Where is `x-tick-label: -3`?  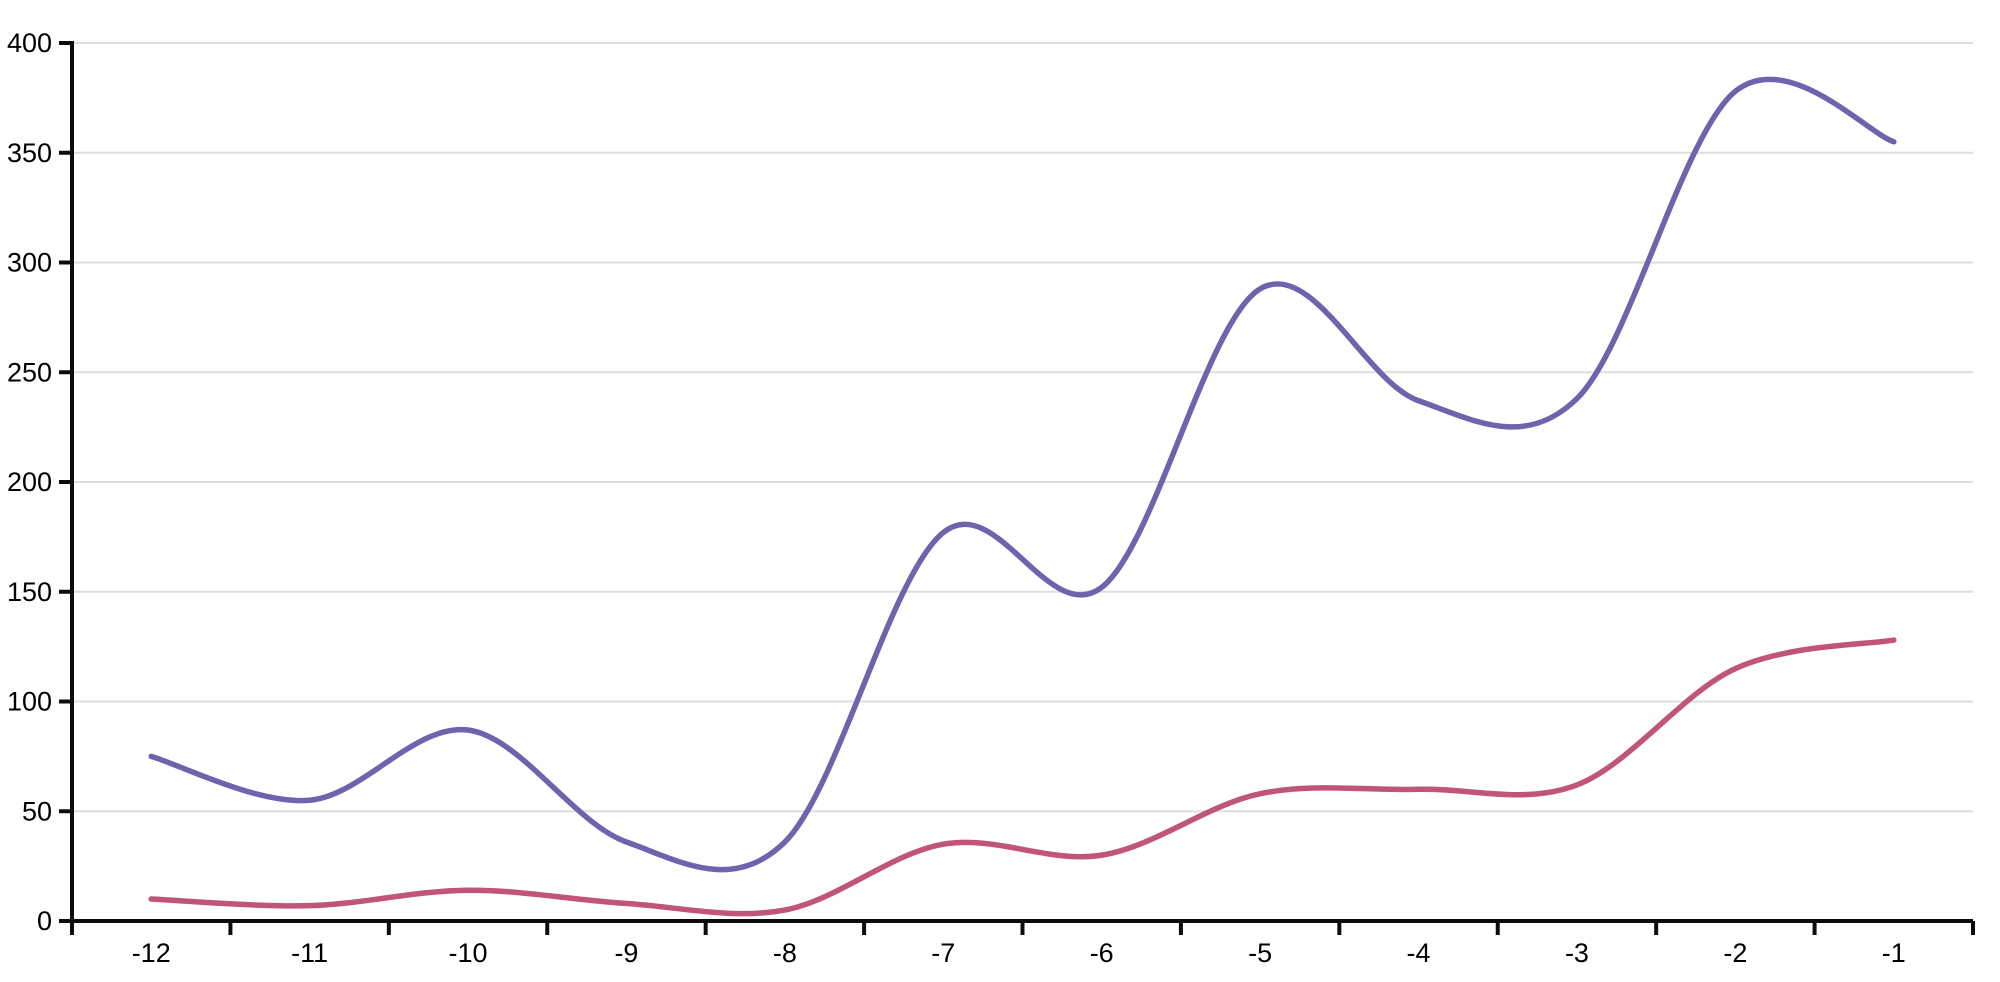
x-tick-label: -3 is located at coordinates (1577, 953).